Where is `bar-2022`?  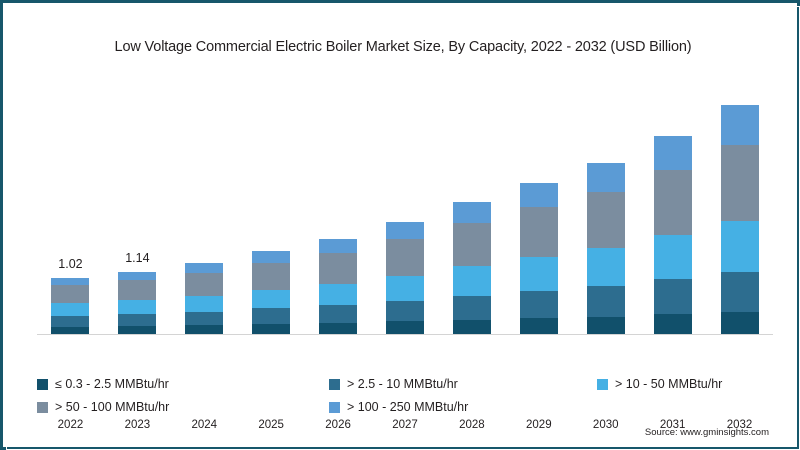 bar-2022 is located at coordinates (70, 306).